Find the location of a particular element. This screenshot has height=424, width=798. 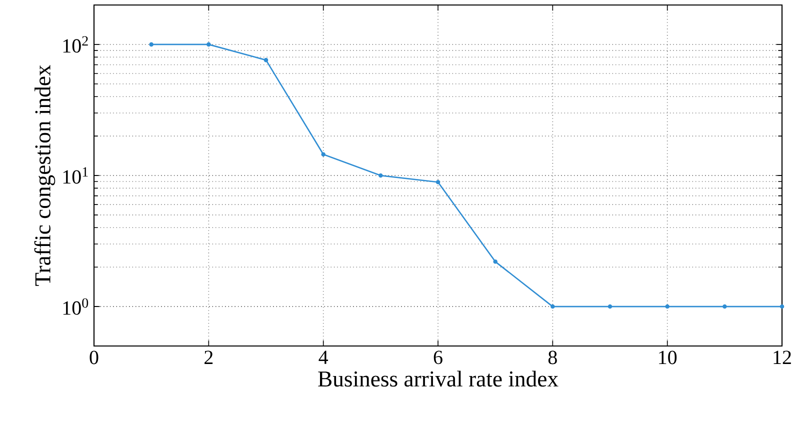

x-tick-label: 6 is located at coordinates (438, 357).